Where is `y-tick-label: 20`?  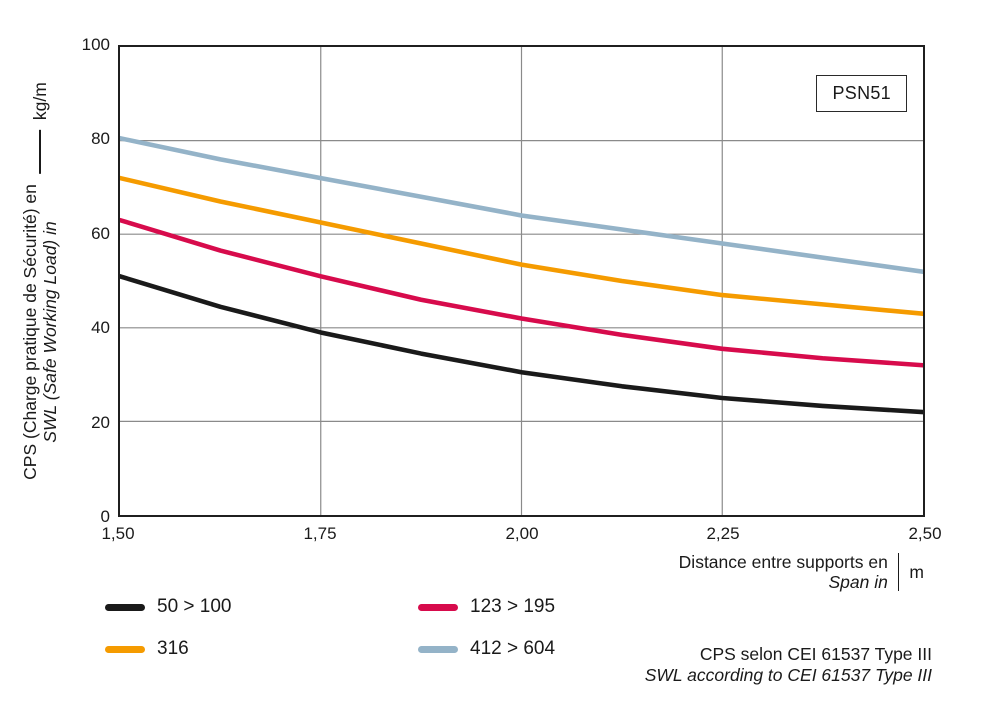
y-tick-label: 20 is located at coordinates (100, 422).